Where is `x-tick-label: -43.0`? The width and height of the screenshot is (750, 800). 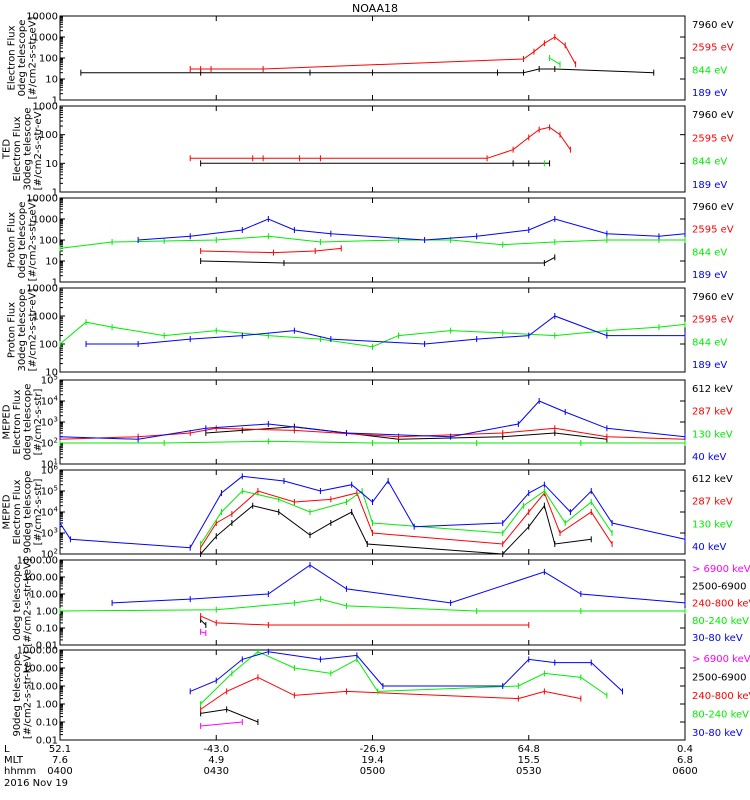
x-tick-label: -43.0 is located at coordinates (216, 749).